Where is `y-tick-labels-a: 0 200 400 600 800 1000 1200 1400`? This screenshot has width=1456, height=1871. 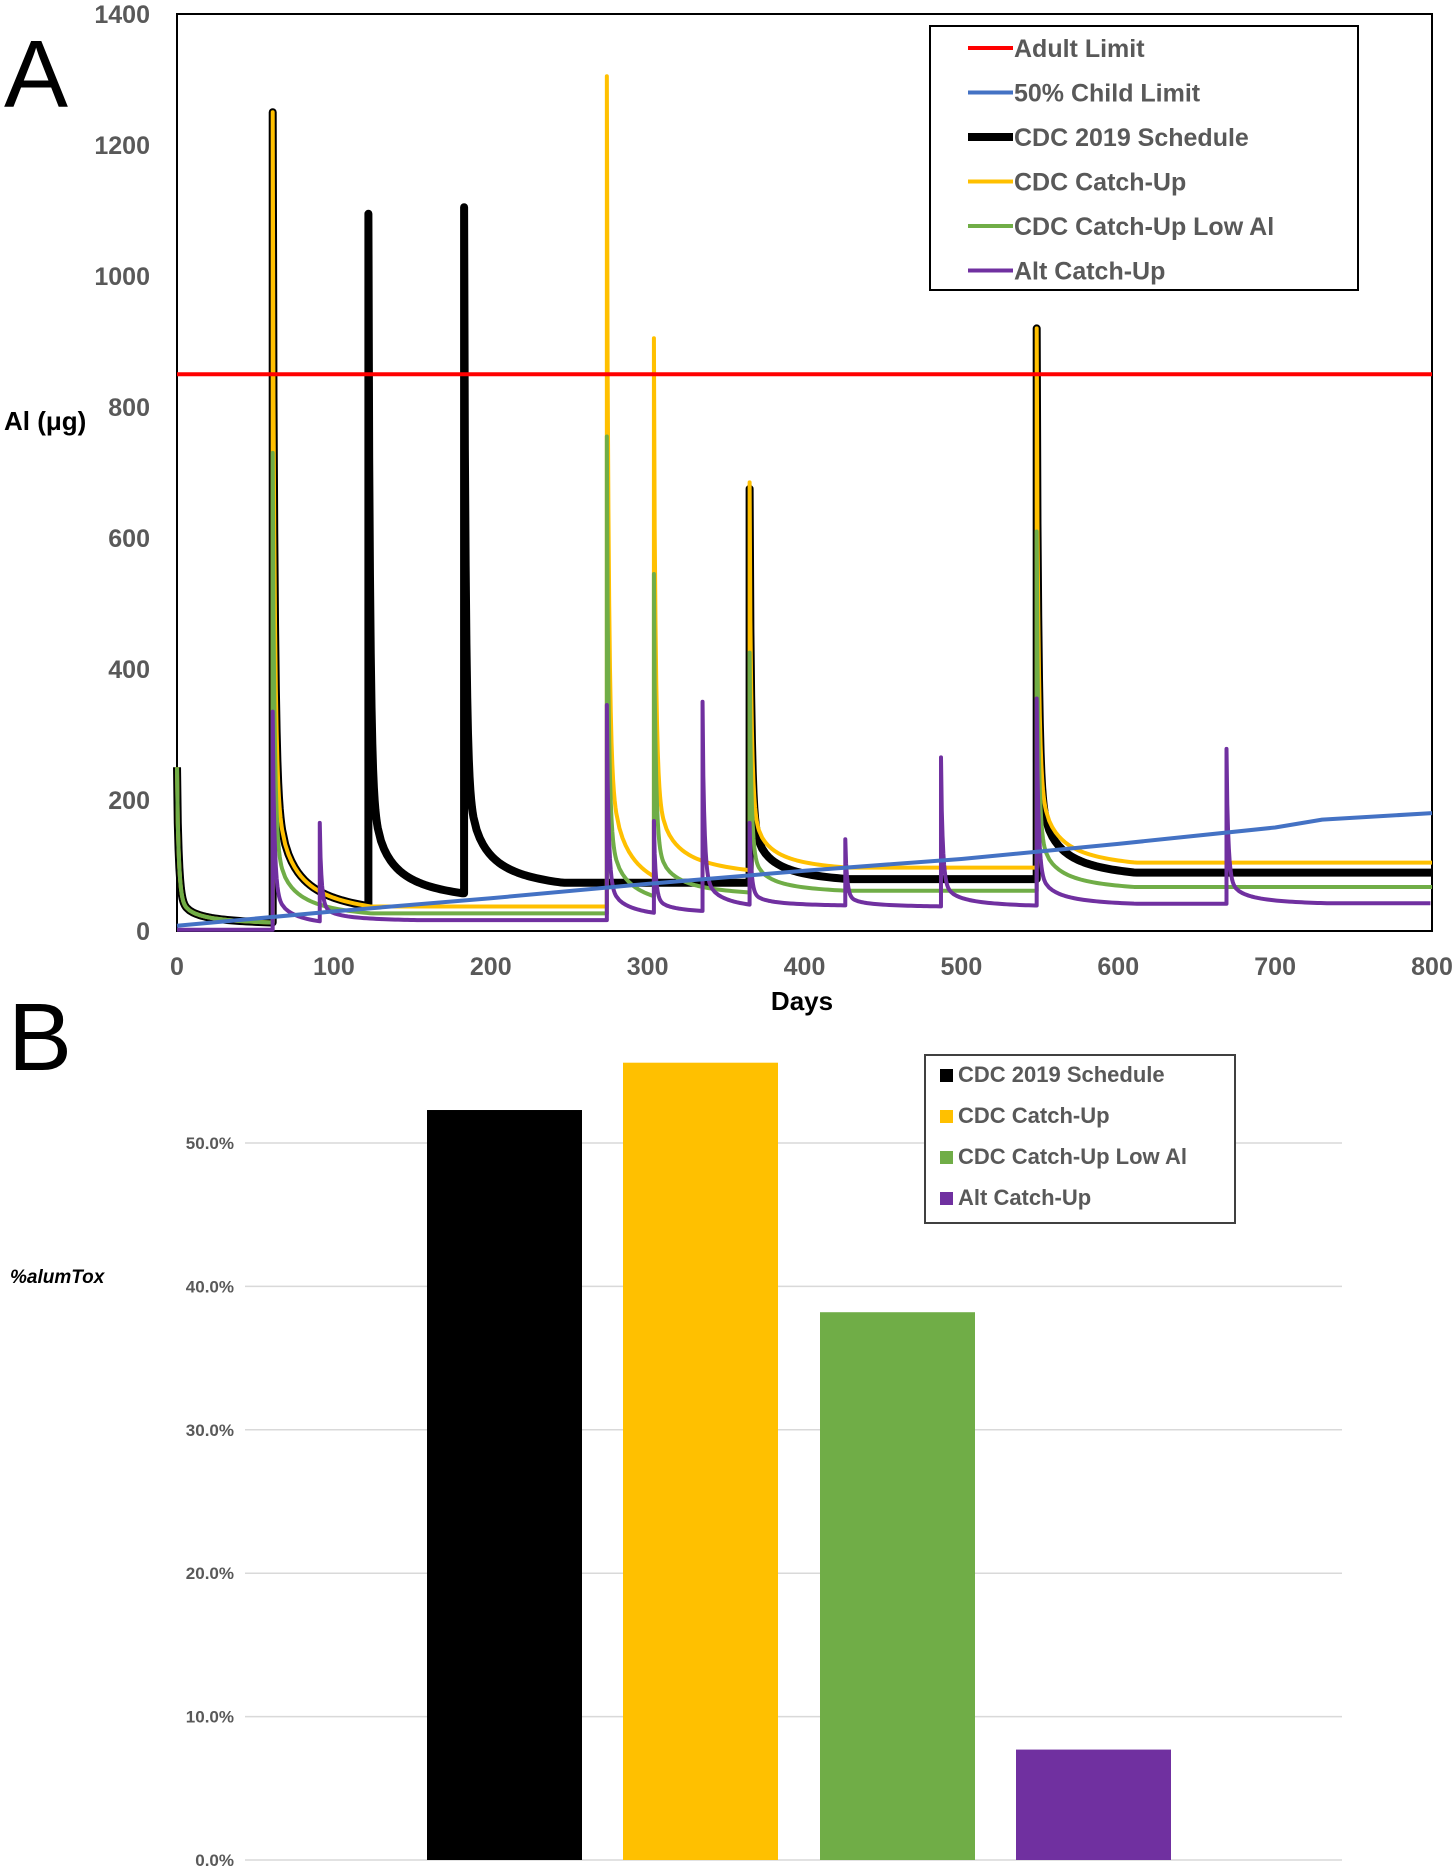
y-tick-labels-a: 0 200 400 600 800 1000 1200 1400 is located at coordinates (122, 473).